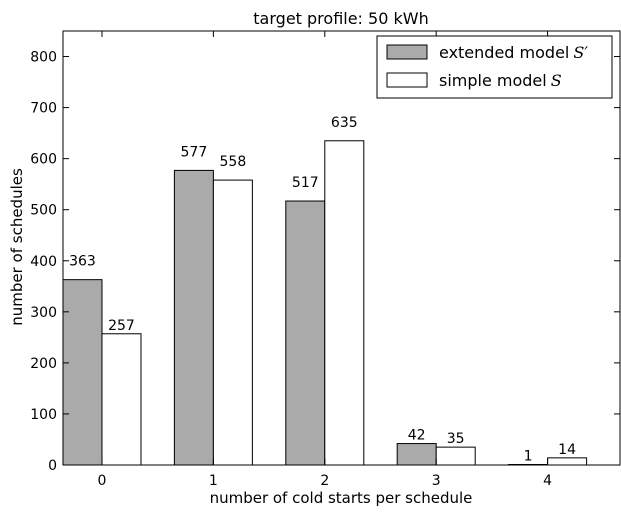 This screenshot has width=621, height=512. I want to click on legend-entry-extended-model: extended model S′, so click(513, 52).